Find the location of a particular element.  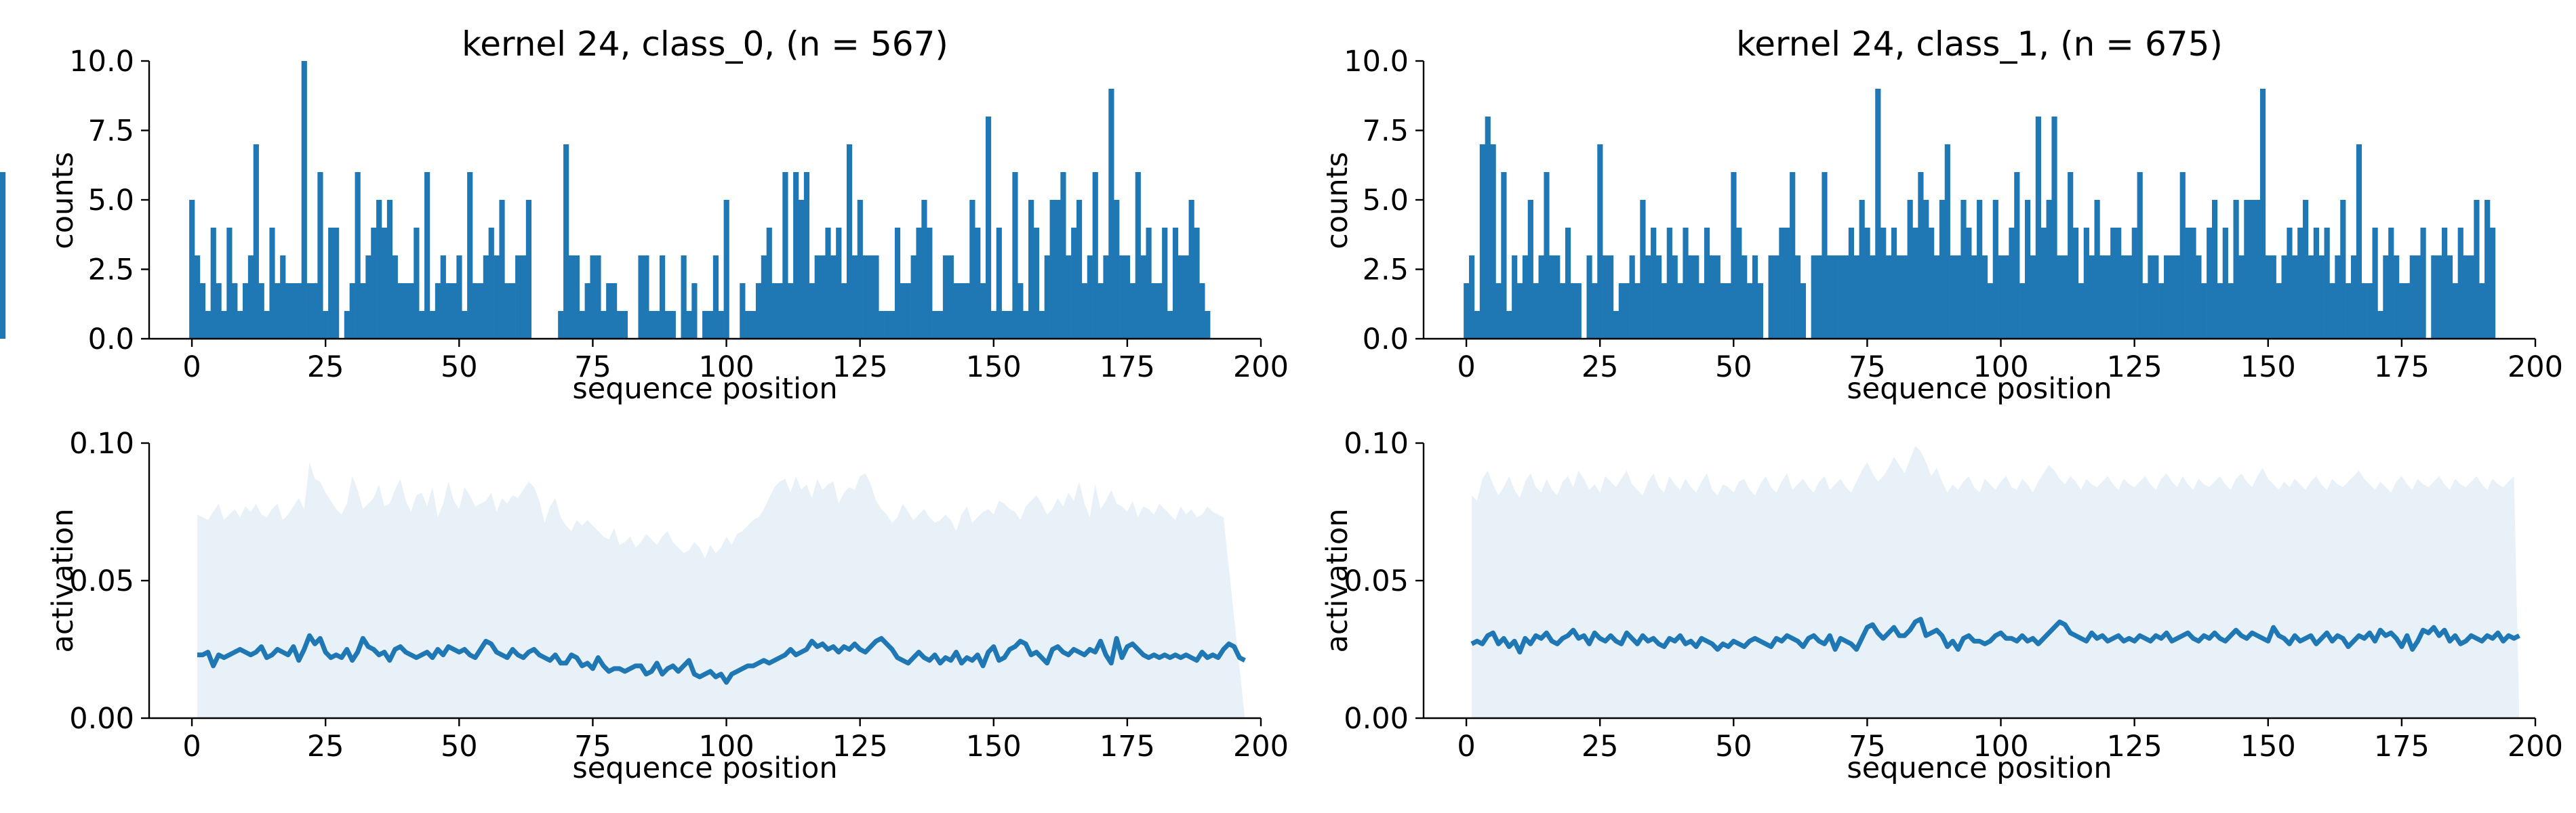

y-tick-label: 0.00 is located at coordinates (101, 719).